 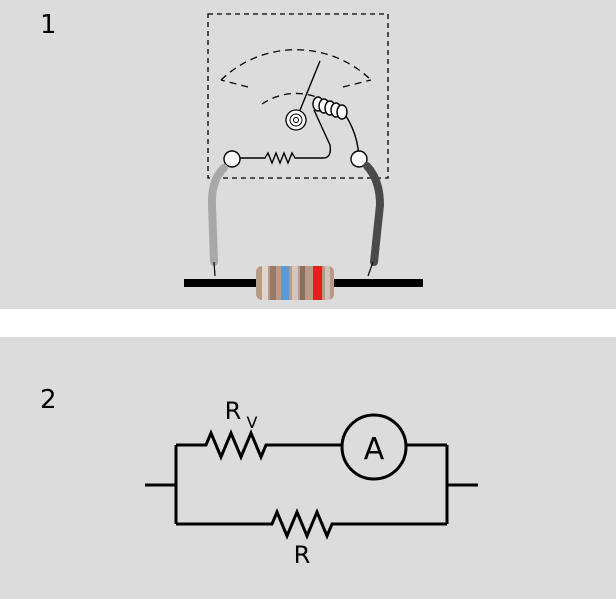 What do you see at coordinates (296, 283) in the screenshot?
I see `resistor-bands` at bounding box center [296, 283].